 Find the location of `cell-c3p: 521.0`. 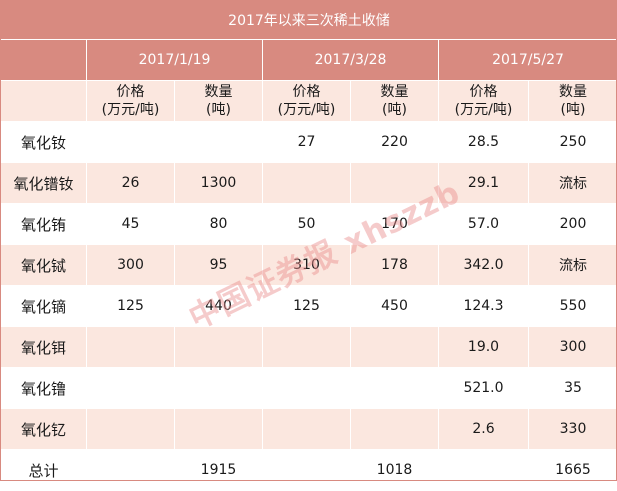

cell-c3p: 521.0 is located at coordinates (484, 388).